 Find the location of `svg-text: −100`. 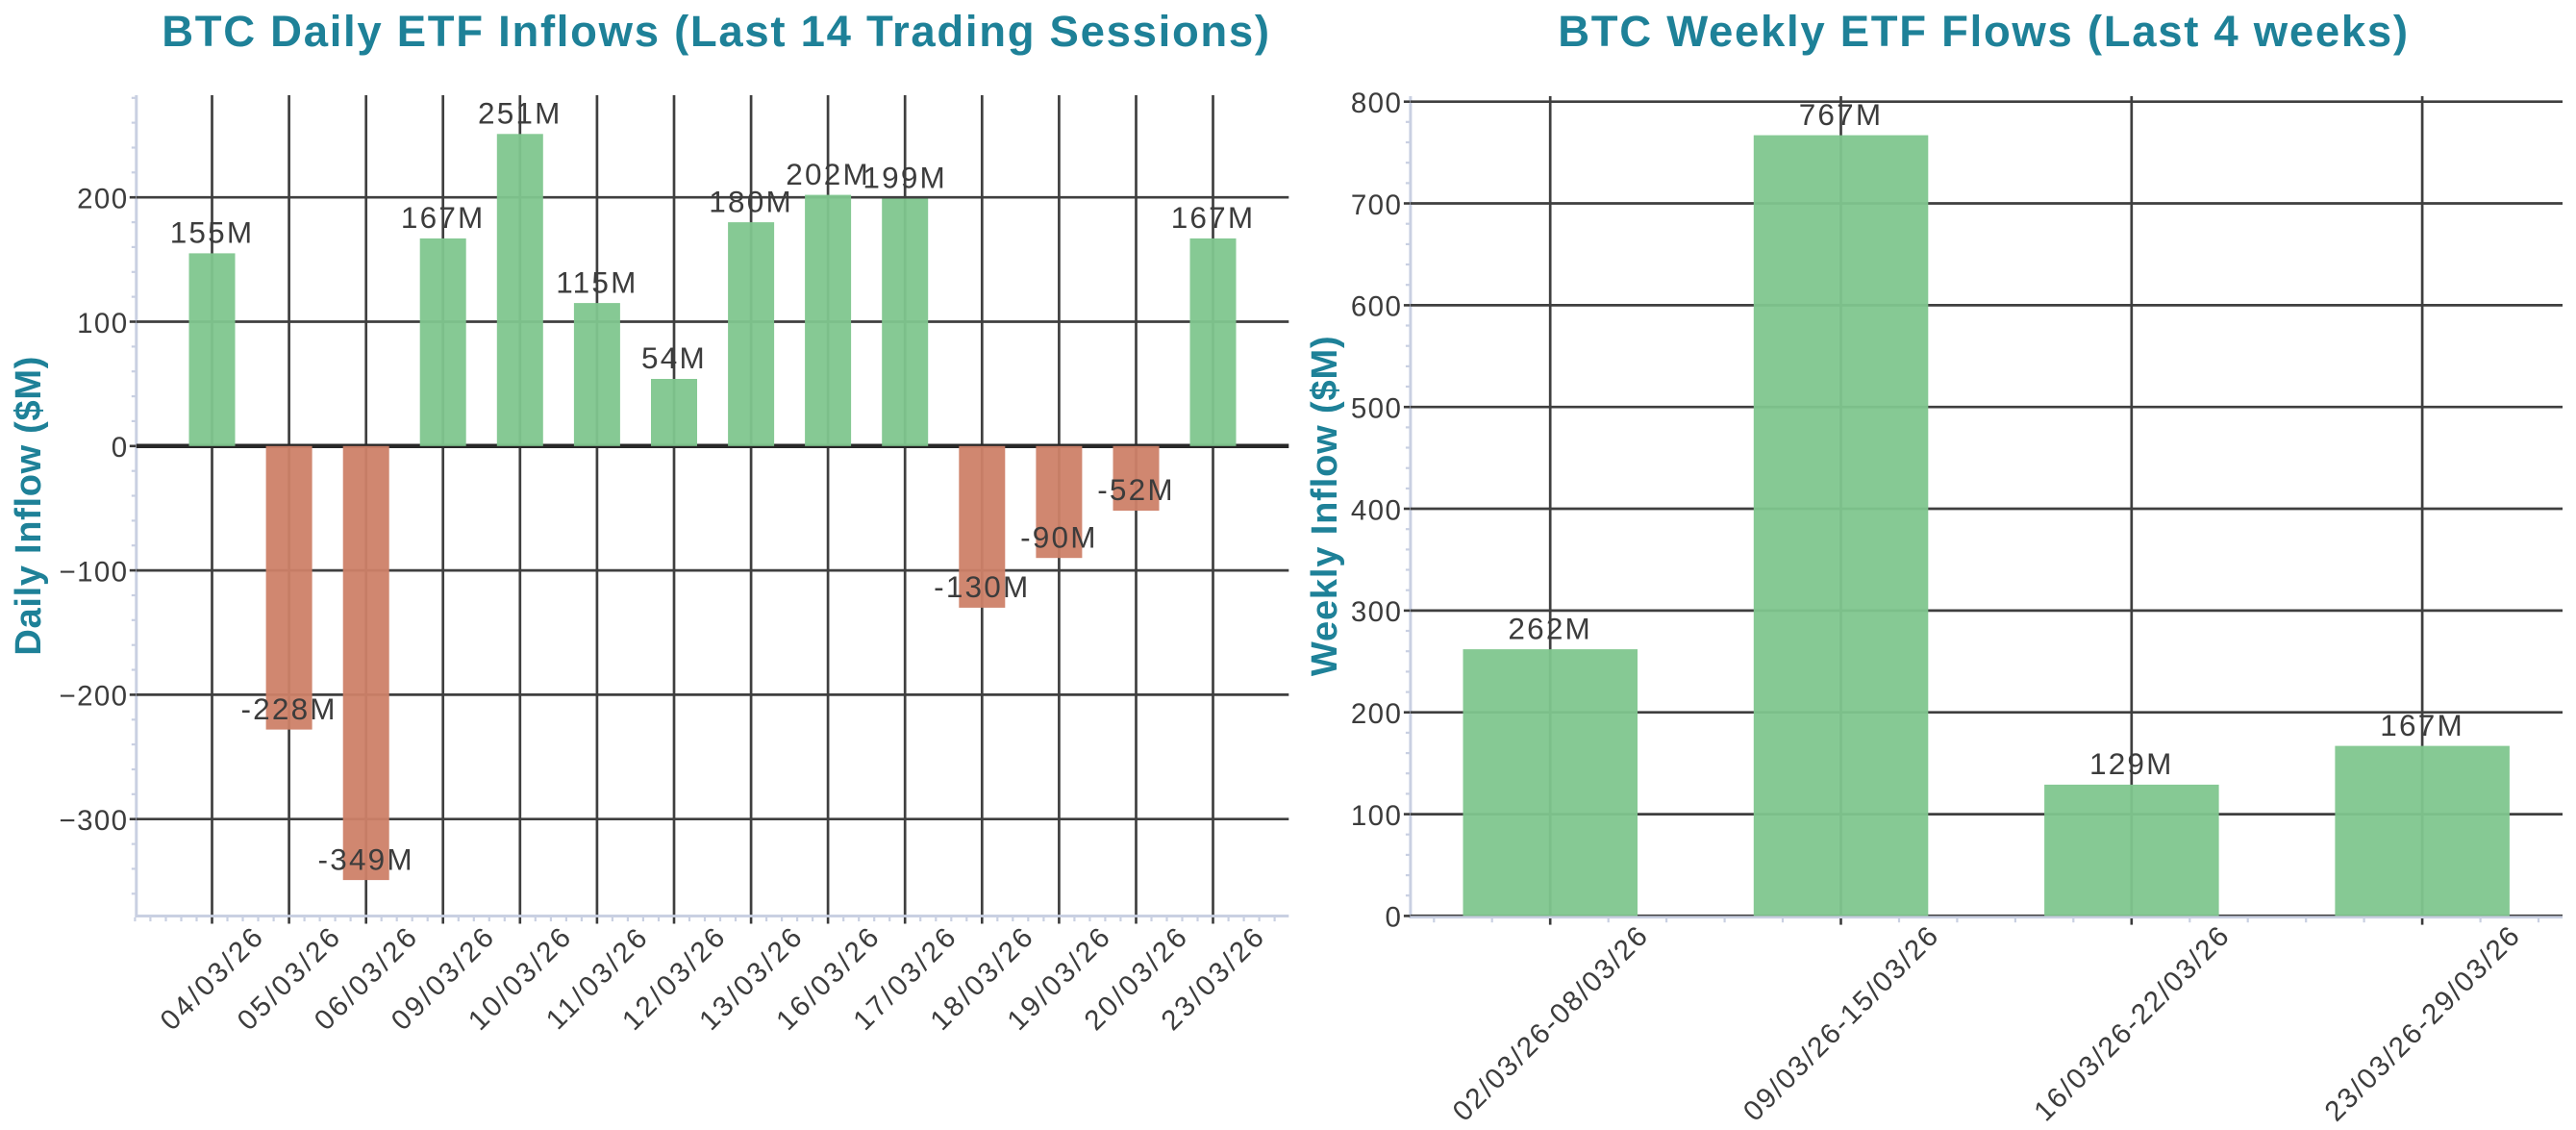

svg-text: −100 is located at coordinates (93, 572).